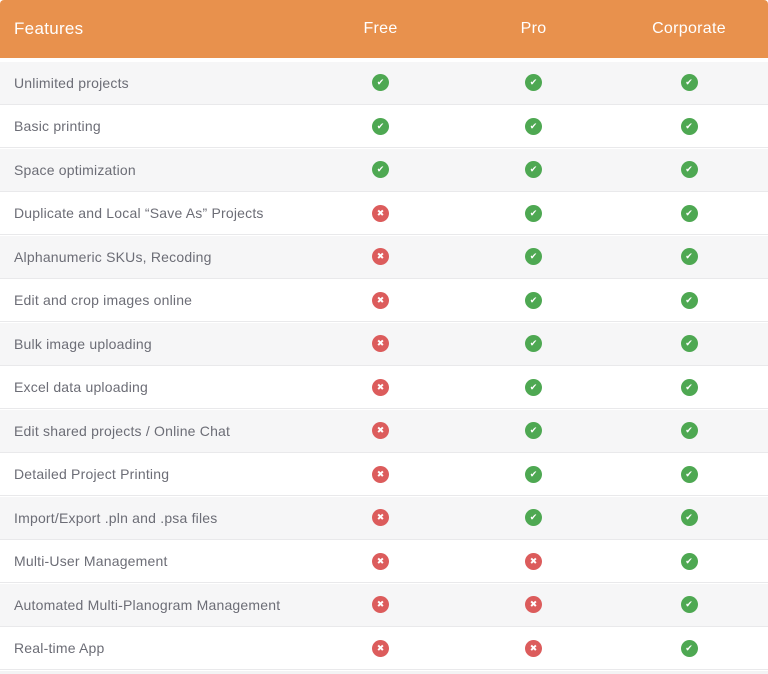  I want to click on table-row: Alphanumeric SKUs, Recoding ✖ ✔ ✔, so click(384, 257).